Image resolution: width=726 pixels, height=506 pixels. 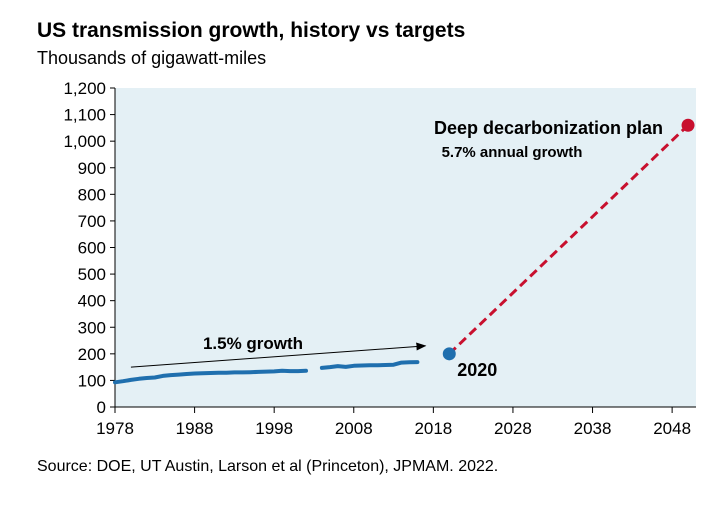 I want to click on chart-subtitle: Thousands of gigawatt-miles, so click(x=152, y=58).